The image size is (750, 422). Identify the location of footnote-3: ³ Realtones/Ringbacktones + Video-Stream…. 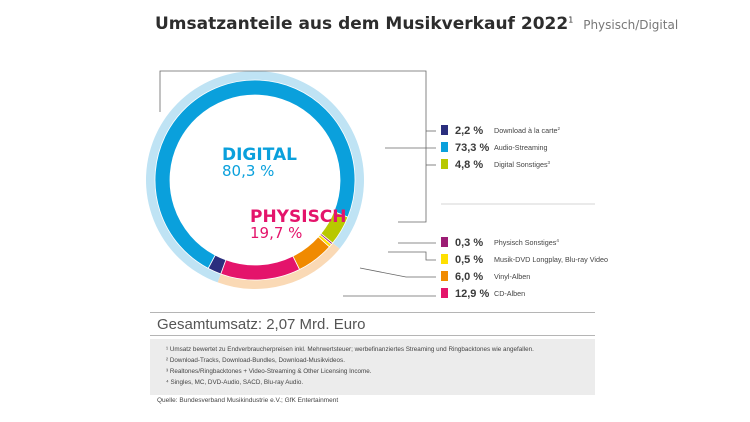
(269, 371).